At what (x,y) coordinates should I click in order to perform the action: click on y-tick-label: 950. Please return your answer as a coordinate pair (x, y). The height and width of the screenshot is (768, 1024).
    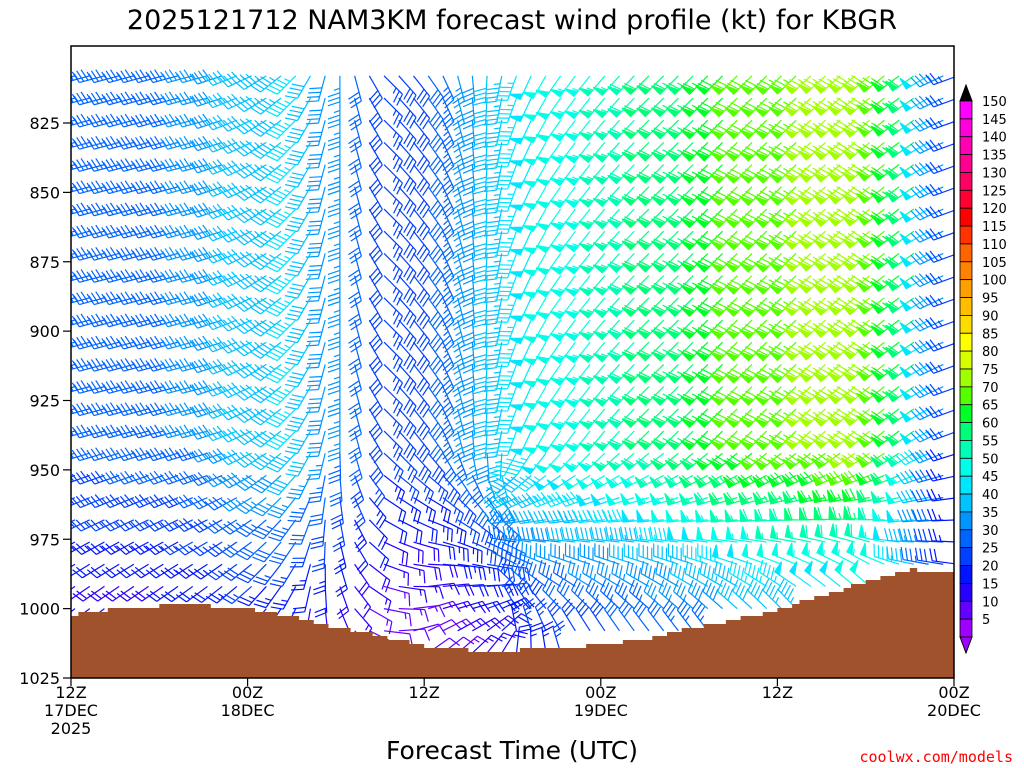
    Looking at the image, I should click on (44, 470).